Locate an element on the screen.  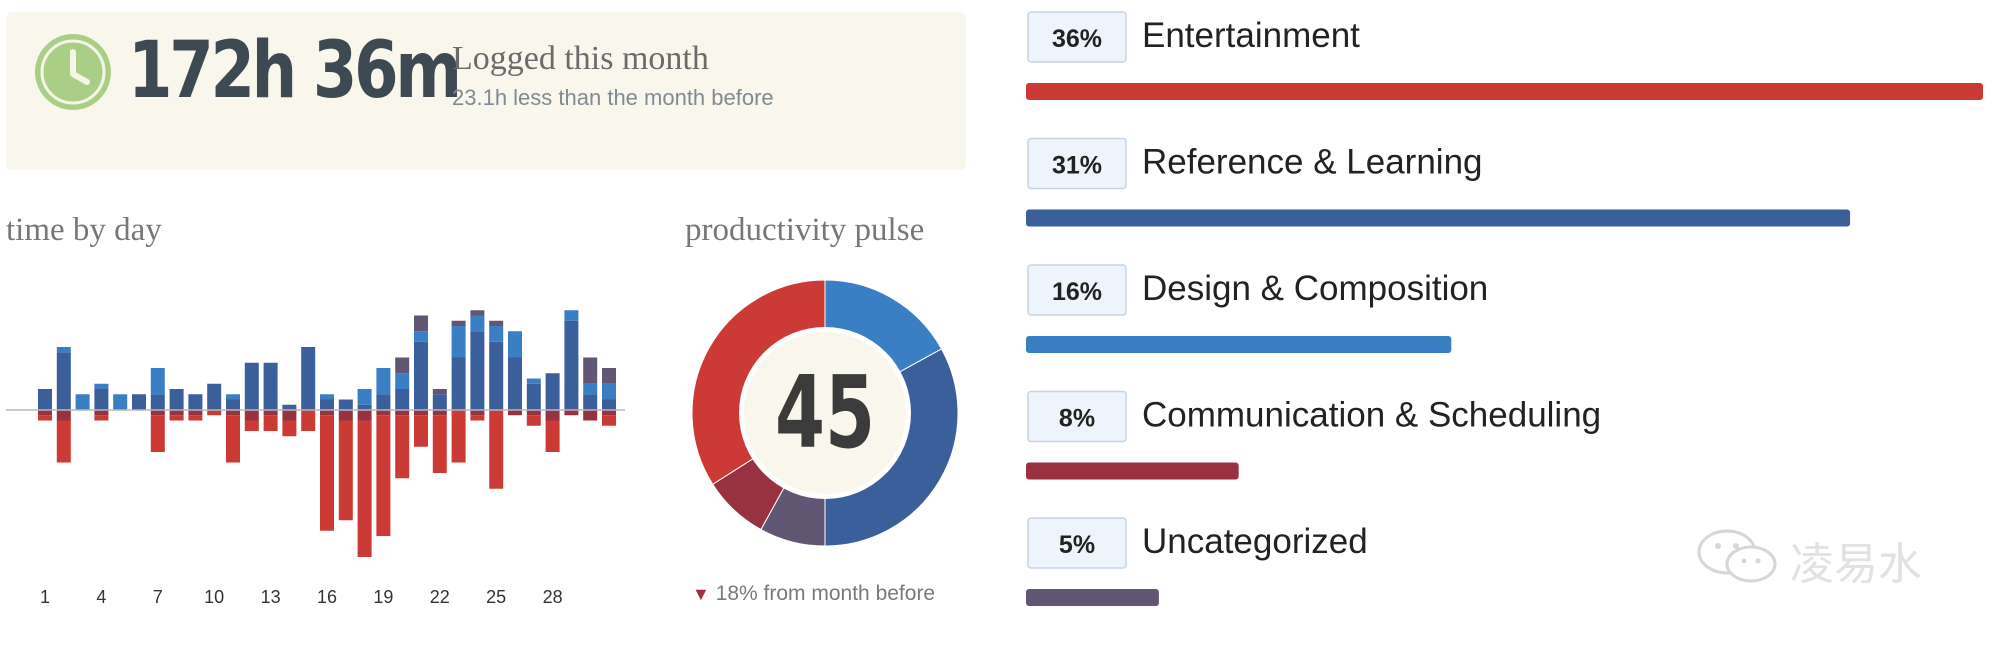
day-tick-label: 22 is located at coordinates (440, 597).